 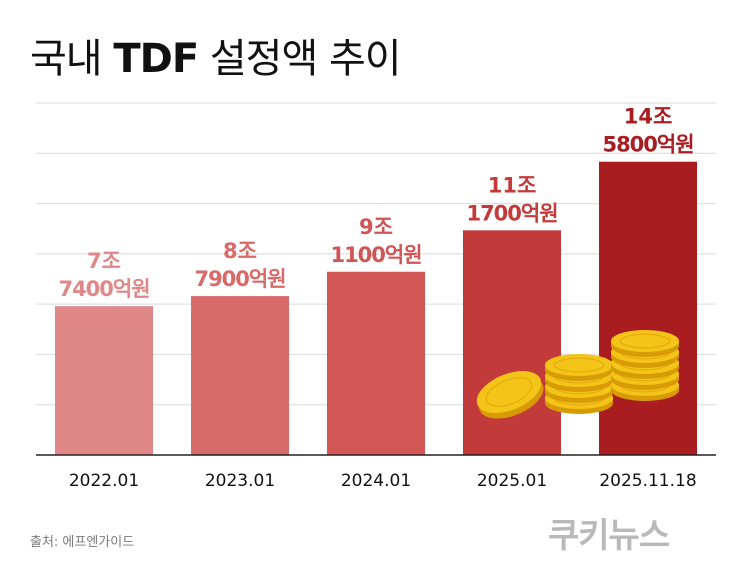 I want to click on data-label-line1: 14조, so click(x=648, y=117).